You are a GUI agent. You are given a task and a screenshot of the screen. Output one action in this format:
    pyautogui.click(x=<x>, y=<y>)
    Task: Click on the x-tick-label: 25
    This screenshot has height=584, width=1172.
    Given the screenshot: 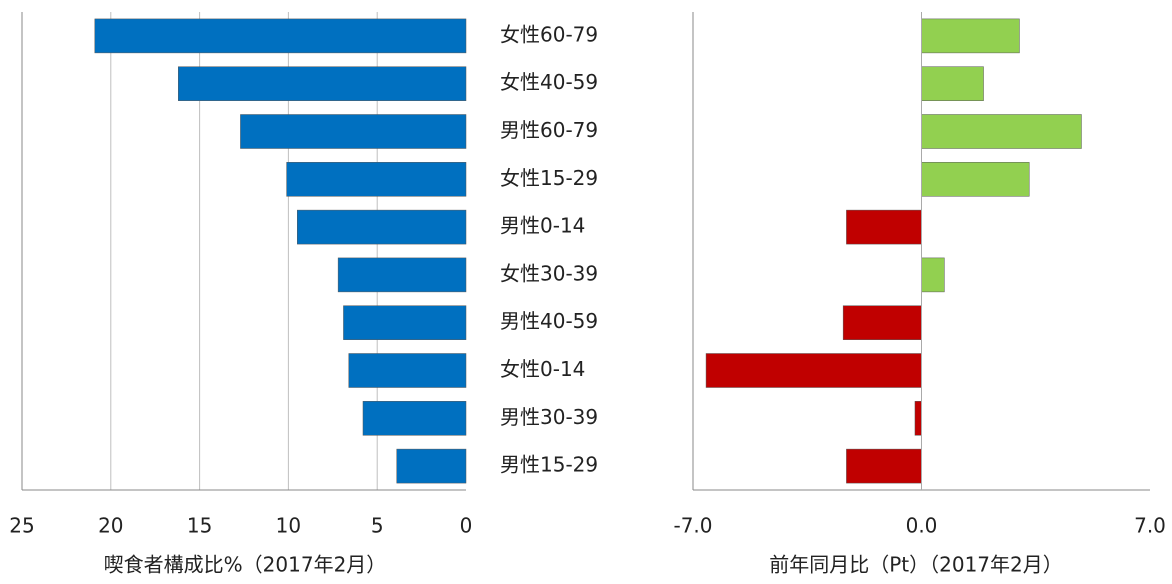 What is the action you would take?
    pyautogui.click(x=21, y=526)
    